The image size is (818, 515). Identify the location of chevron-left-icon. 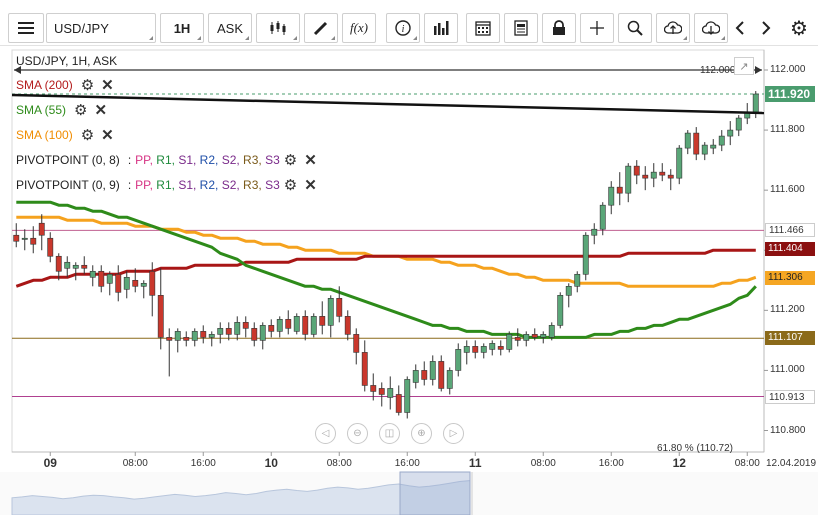
(739, 28).